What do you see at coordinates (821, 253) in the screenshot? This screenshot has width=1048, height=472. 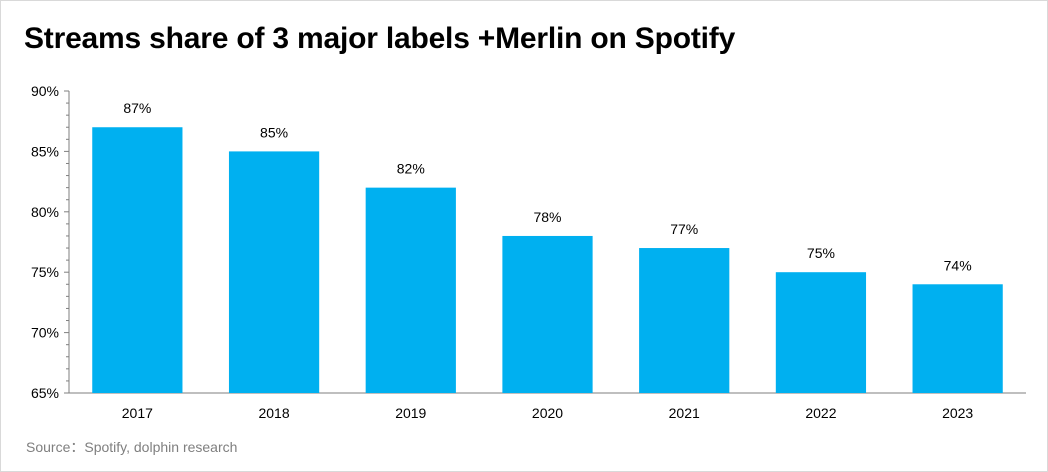 I see `data-label-2022: 75%` at bounding box center [821, 253].